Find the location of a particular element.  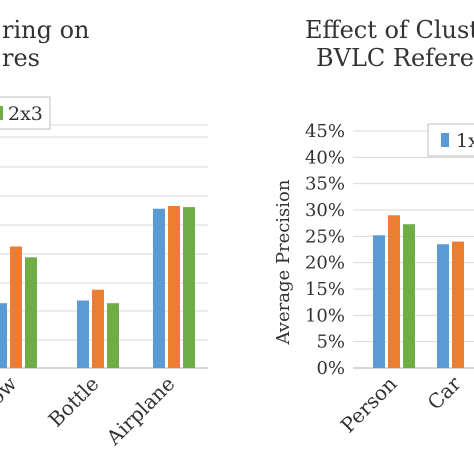

left-legend: 2x3 is located at coordinates (25, 113).